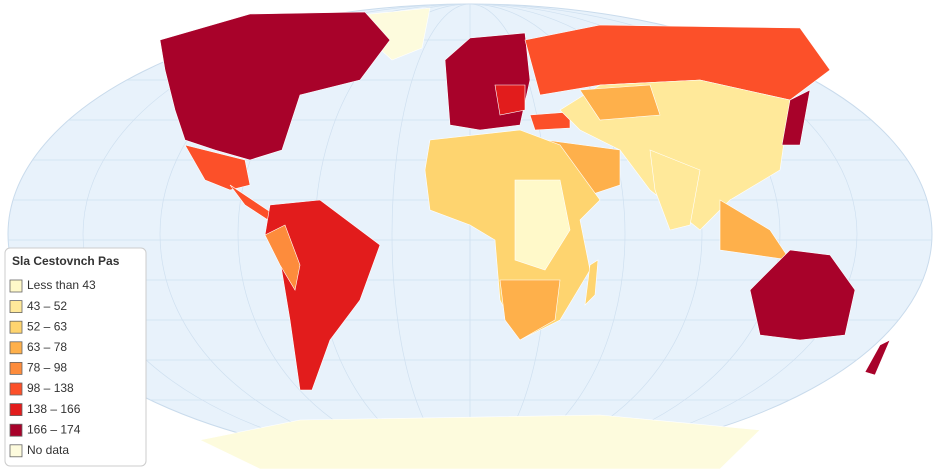 This screenshot has height=469, width=940. Describe the element at coordinates (542, 225) in the screenshot. I see `central-africa` at that location.